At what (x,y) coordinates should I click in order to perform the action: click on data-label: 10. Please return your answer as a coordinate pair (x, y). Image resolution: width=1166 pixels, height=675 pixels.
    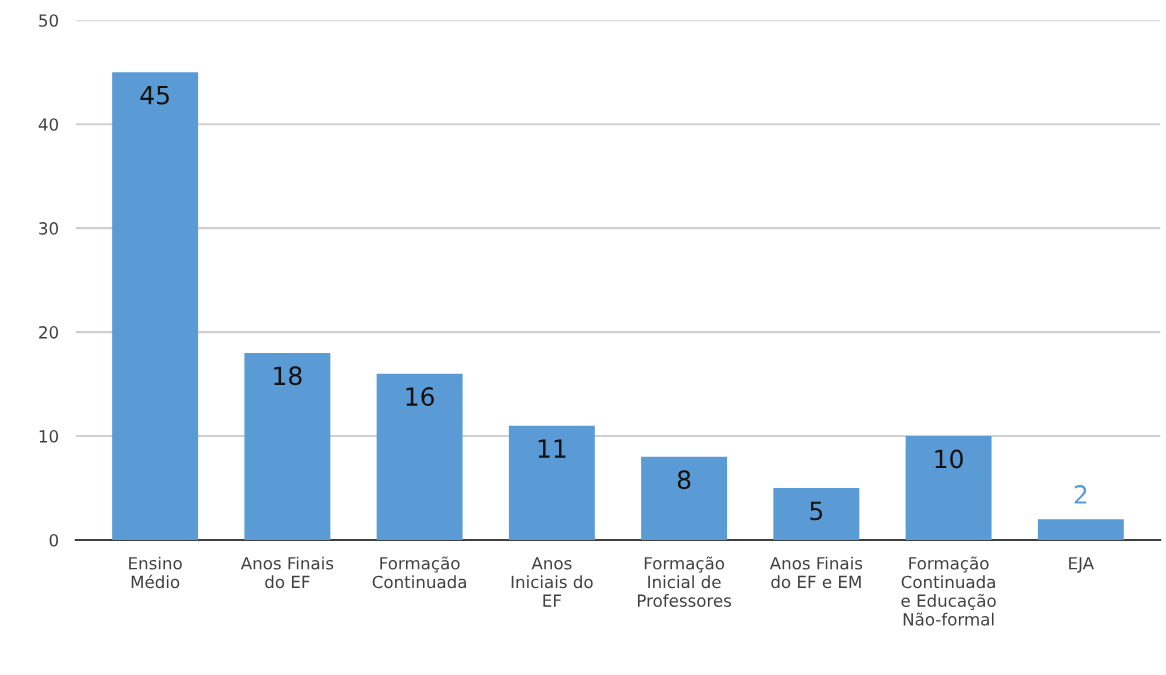
    Looking at the image, I should click on (949, 459).